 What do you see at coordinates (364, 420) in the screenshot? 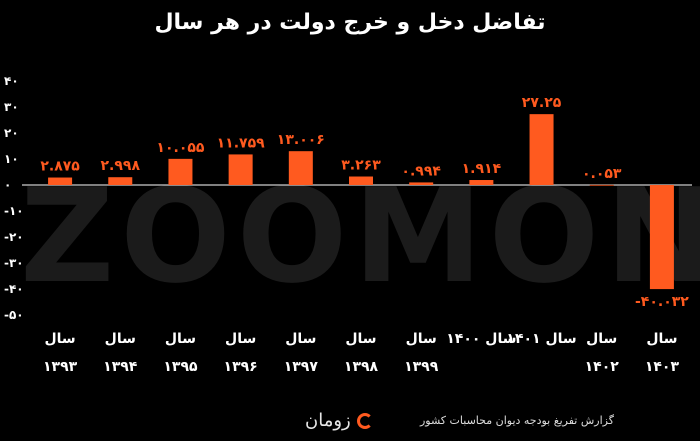
I see `zoomon-logo-icon` at bounding box center [364, 420].